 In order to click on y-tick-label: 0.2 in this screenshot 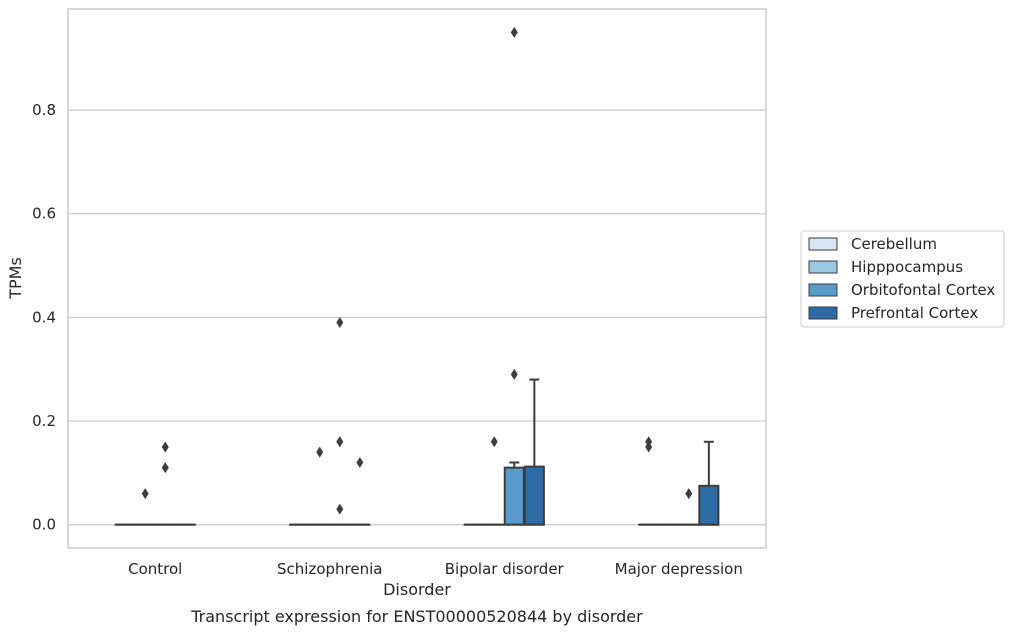, I will do `click(44, 421)`.